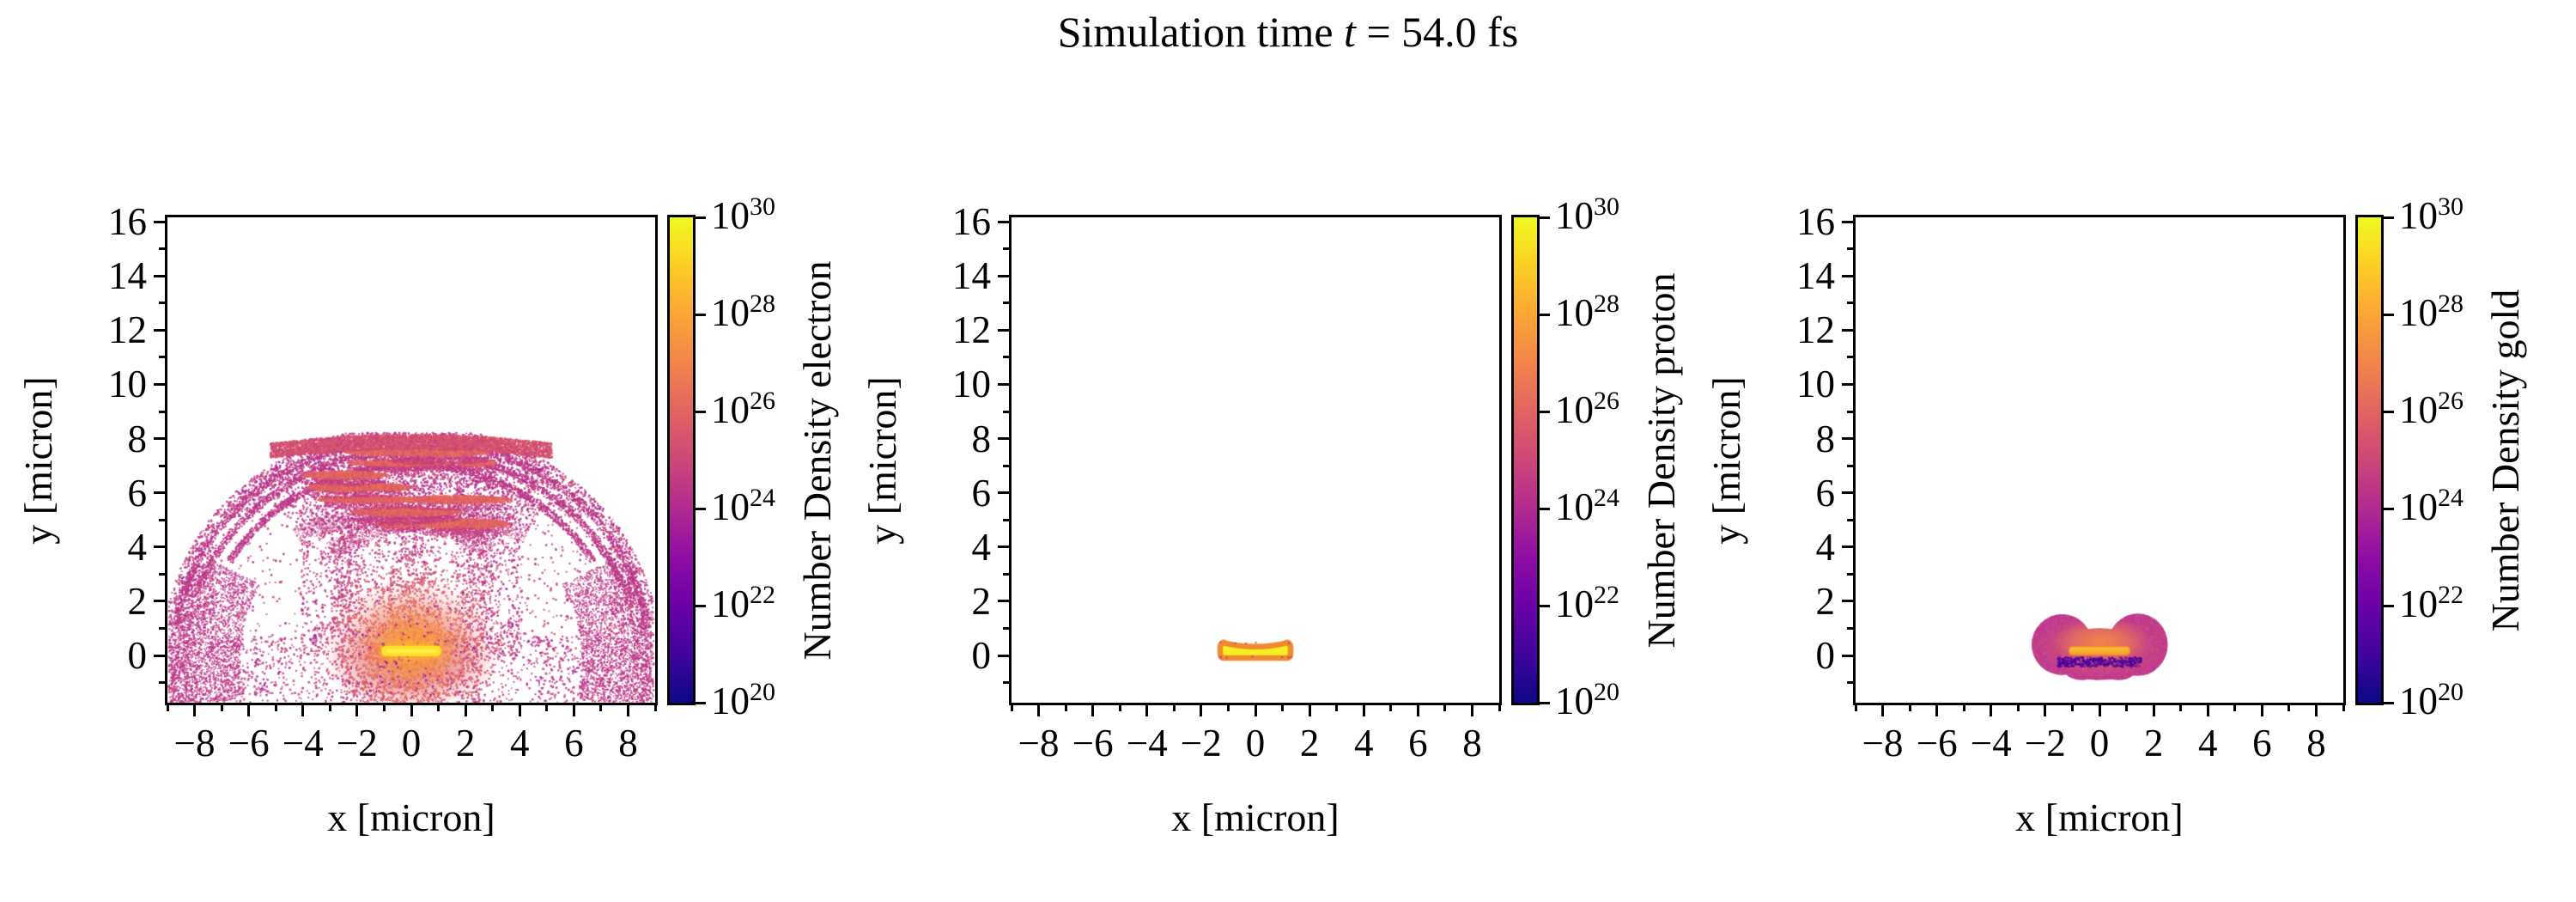 This screenshot has width=2576, height=902. What do you see at coordinates (1201, 743) in the screenshot?
I see `x-tick-label: −2` at bounding box center [1201, 743].